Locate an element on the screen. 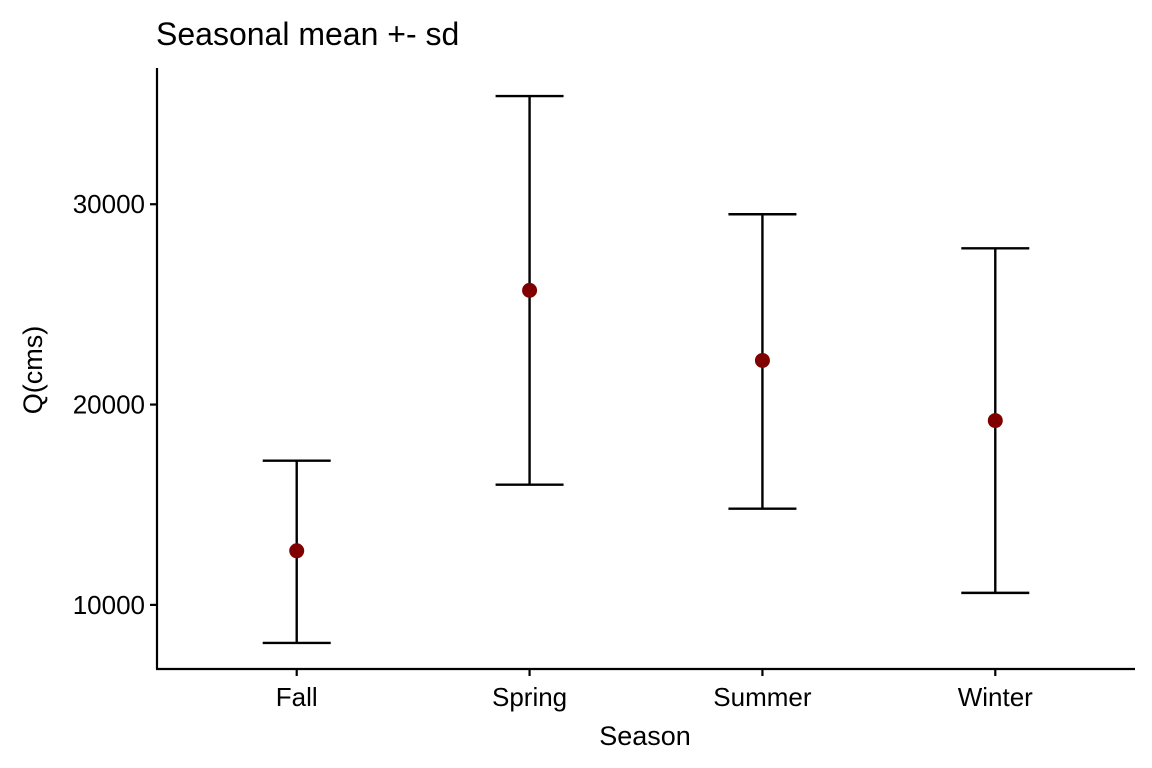 This screenshot has height=768, width=1152. y-axis-title: Q(cms) is located at coordinates (33, 370).